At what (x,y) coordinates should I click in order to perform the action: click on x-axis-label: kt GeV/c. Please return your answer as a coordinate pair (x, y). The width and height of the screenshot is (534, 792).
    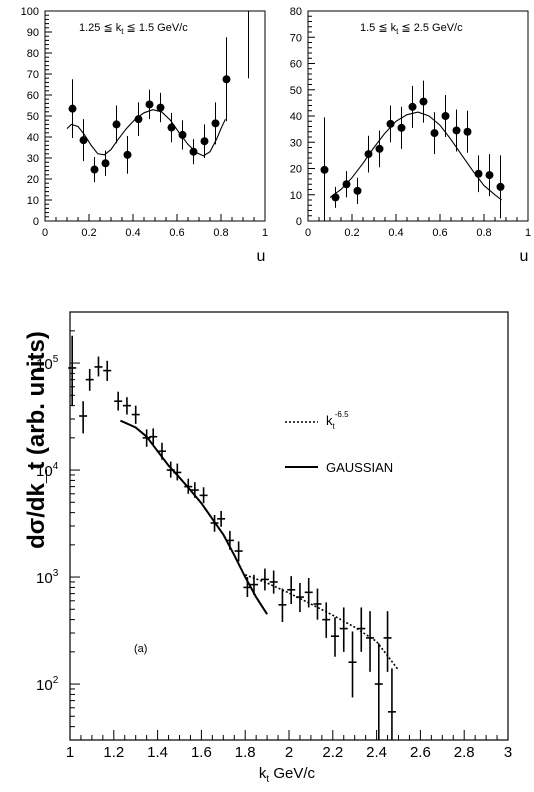
    Looking at the image, I should click on (287, 775).